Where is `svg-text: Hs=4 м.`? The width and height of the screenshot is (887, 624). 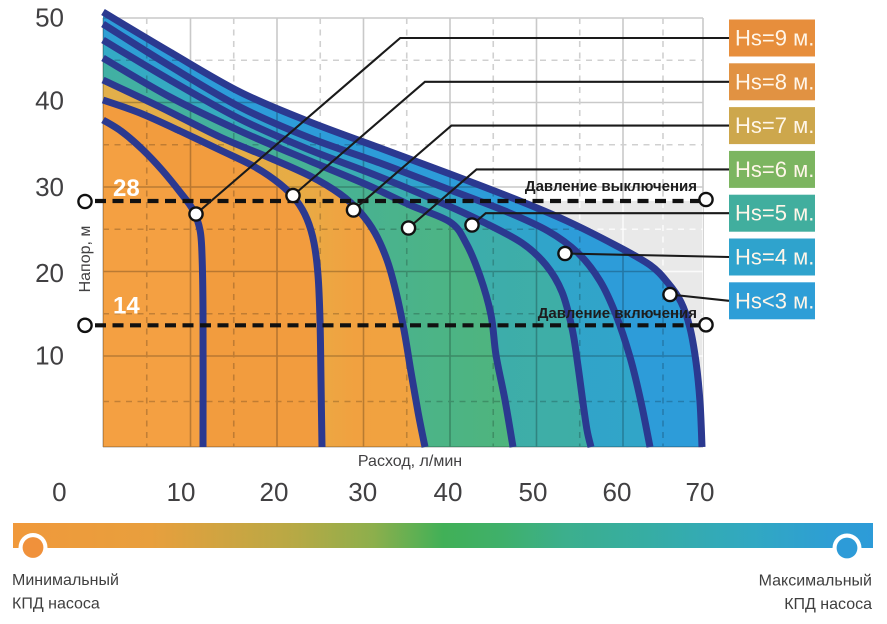 svg-text: Hs=4 м. is located at coordinates (774, 257).